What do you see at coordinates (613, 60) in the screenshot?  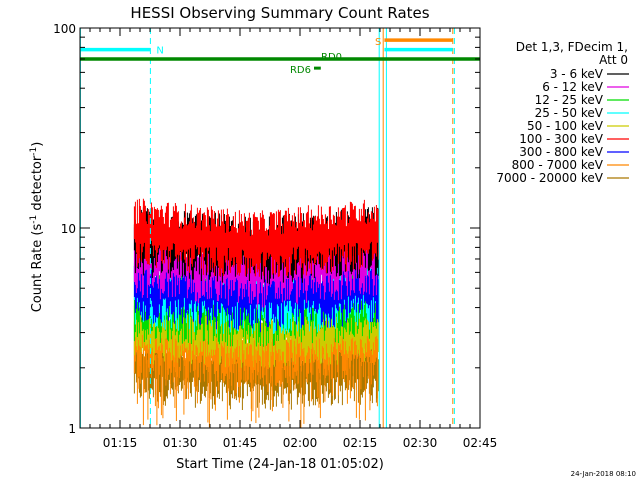 I see `legend-header-line-2: Att 0` at bounding box center [613, 60].